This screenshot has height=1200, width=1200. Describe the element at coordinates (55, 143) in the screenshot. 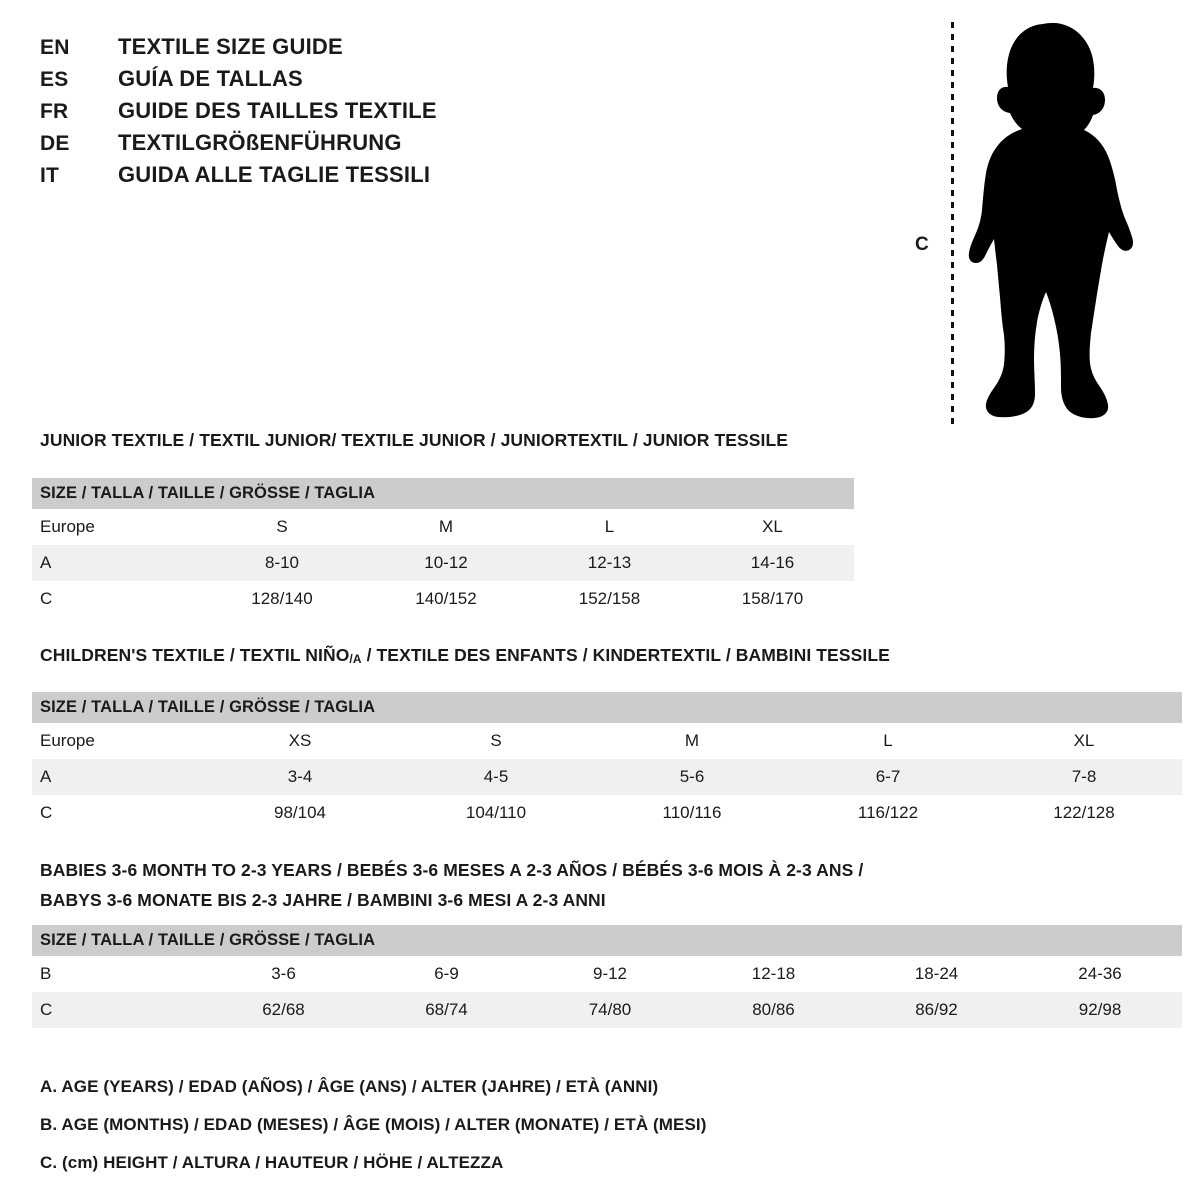

I see `language-code-de: DE` at that location.